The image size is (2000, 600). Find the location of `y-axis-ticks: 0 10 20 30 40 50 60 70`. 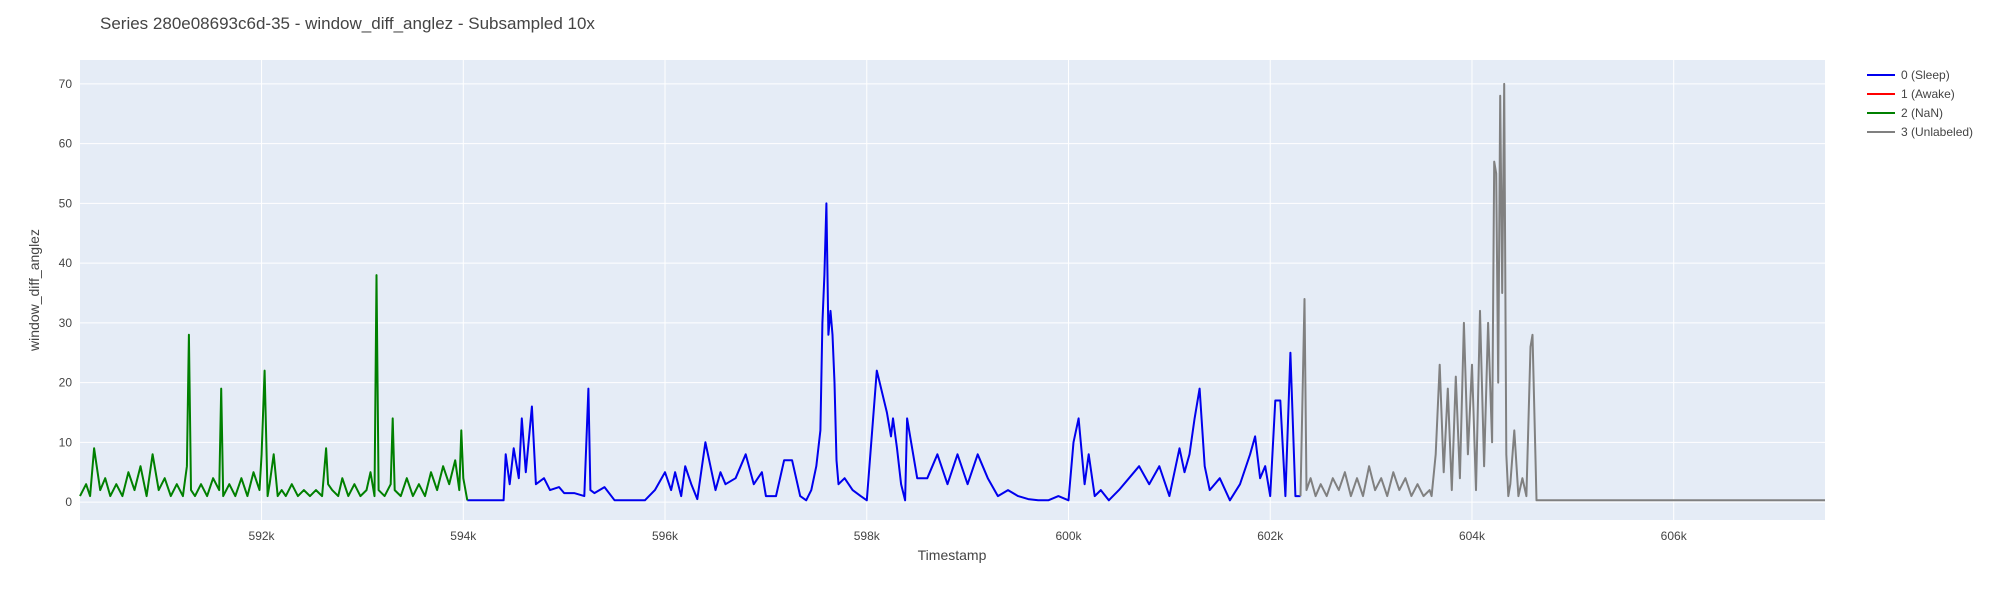

y-axis-ticks: 0 10 20 30 40 50 60 70 is located at coordinates (66, 293).